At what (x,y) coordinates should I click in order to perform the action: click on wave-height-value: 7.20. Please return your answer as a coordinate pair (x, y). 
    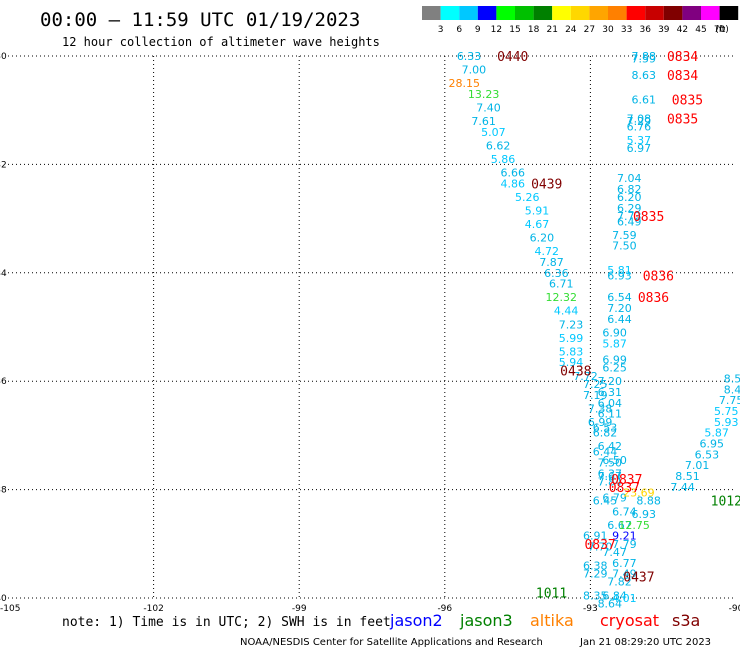
    Looking at the image, I should click on (610, 381).